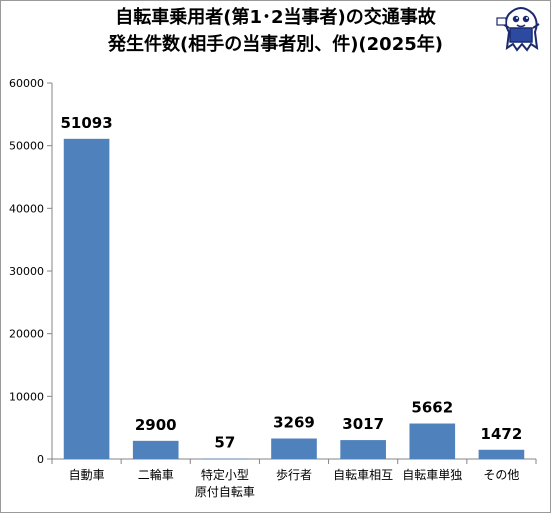  What do you see at coordinates (87, 475) in the screenshot?
I see `x-tick-label: 自動車` at bounding box center [87, 475].